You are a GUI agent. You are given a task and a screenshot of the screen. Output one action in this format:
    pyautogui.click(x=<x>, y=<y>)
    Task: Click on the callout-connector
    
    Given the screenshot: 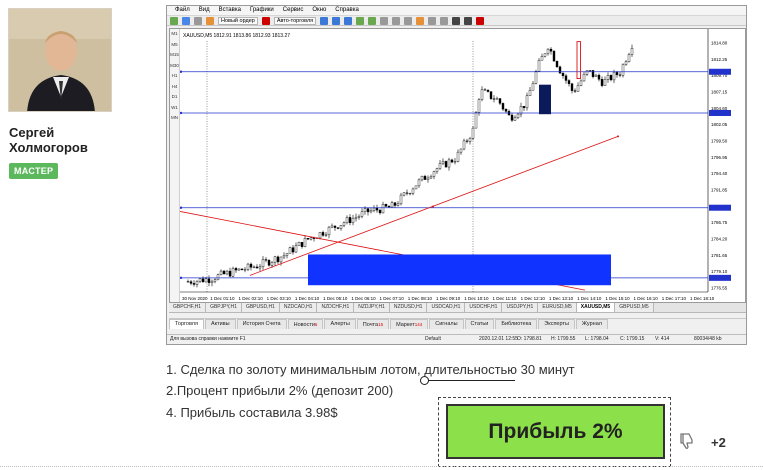 What is the action you would take?
    pyautogui.click(x=470, y=380)
    